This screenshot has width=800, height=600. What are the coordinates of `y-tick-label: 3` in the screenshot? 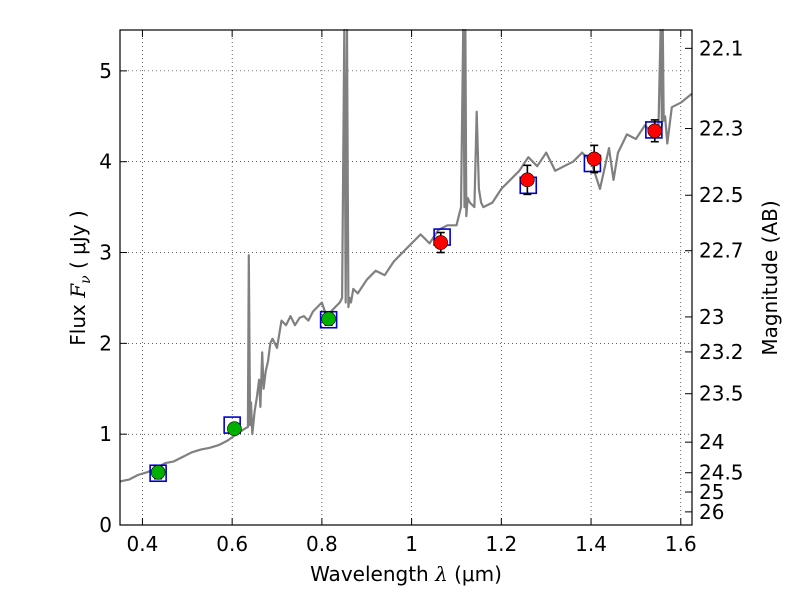 It's located at (105, 253).